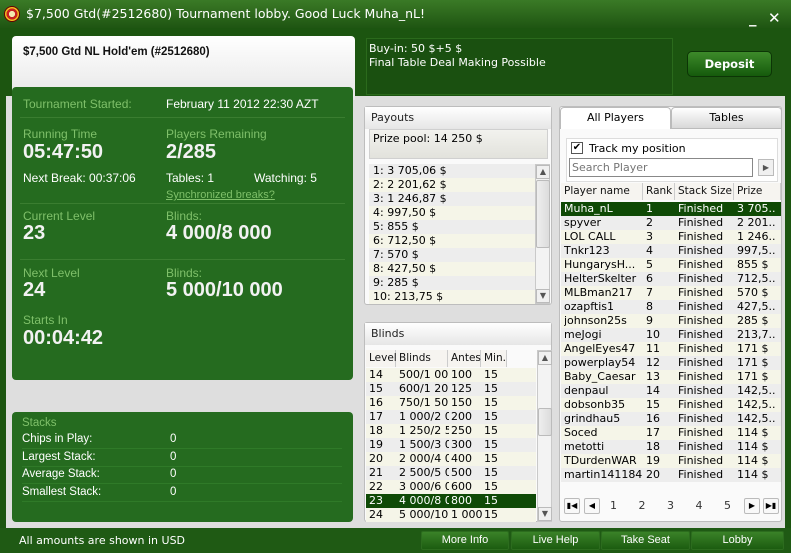 The height and width of the screenshot is (553, 791). Describe the element at coordinates (671, 433) in the screenshot. I see `player-row: Soced 17 Finished 114 $` at that location.